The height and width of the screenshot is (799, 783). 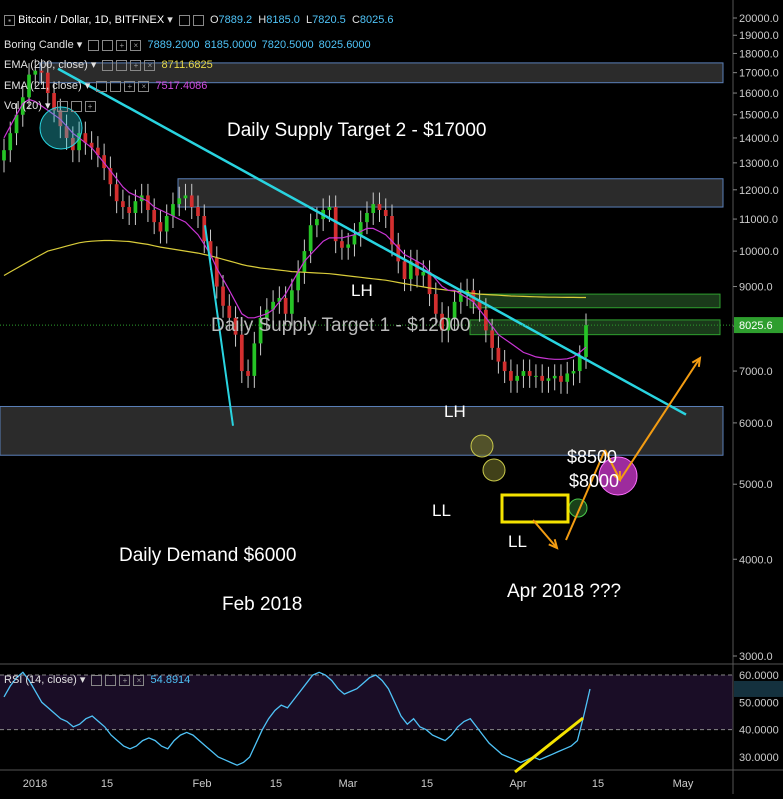 What do you see at coordinates (40, 680) in the screenshot?
I see `rsi-label: RSI (14, close)` at bounding box center [40, 680].